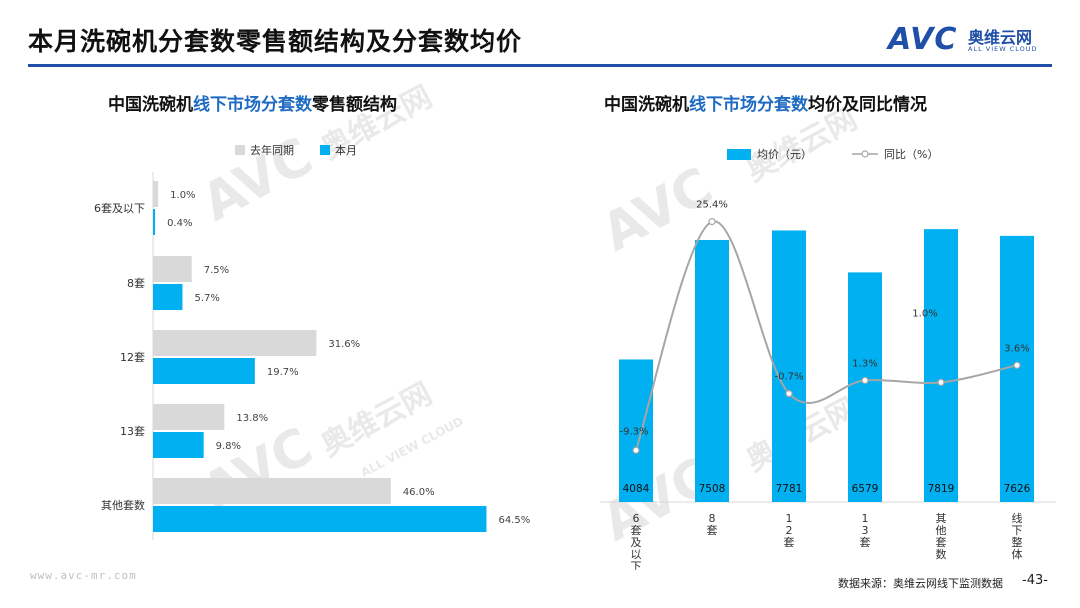  I want to click on legend-swatch-last-year, so click(240, 150).